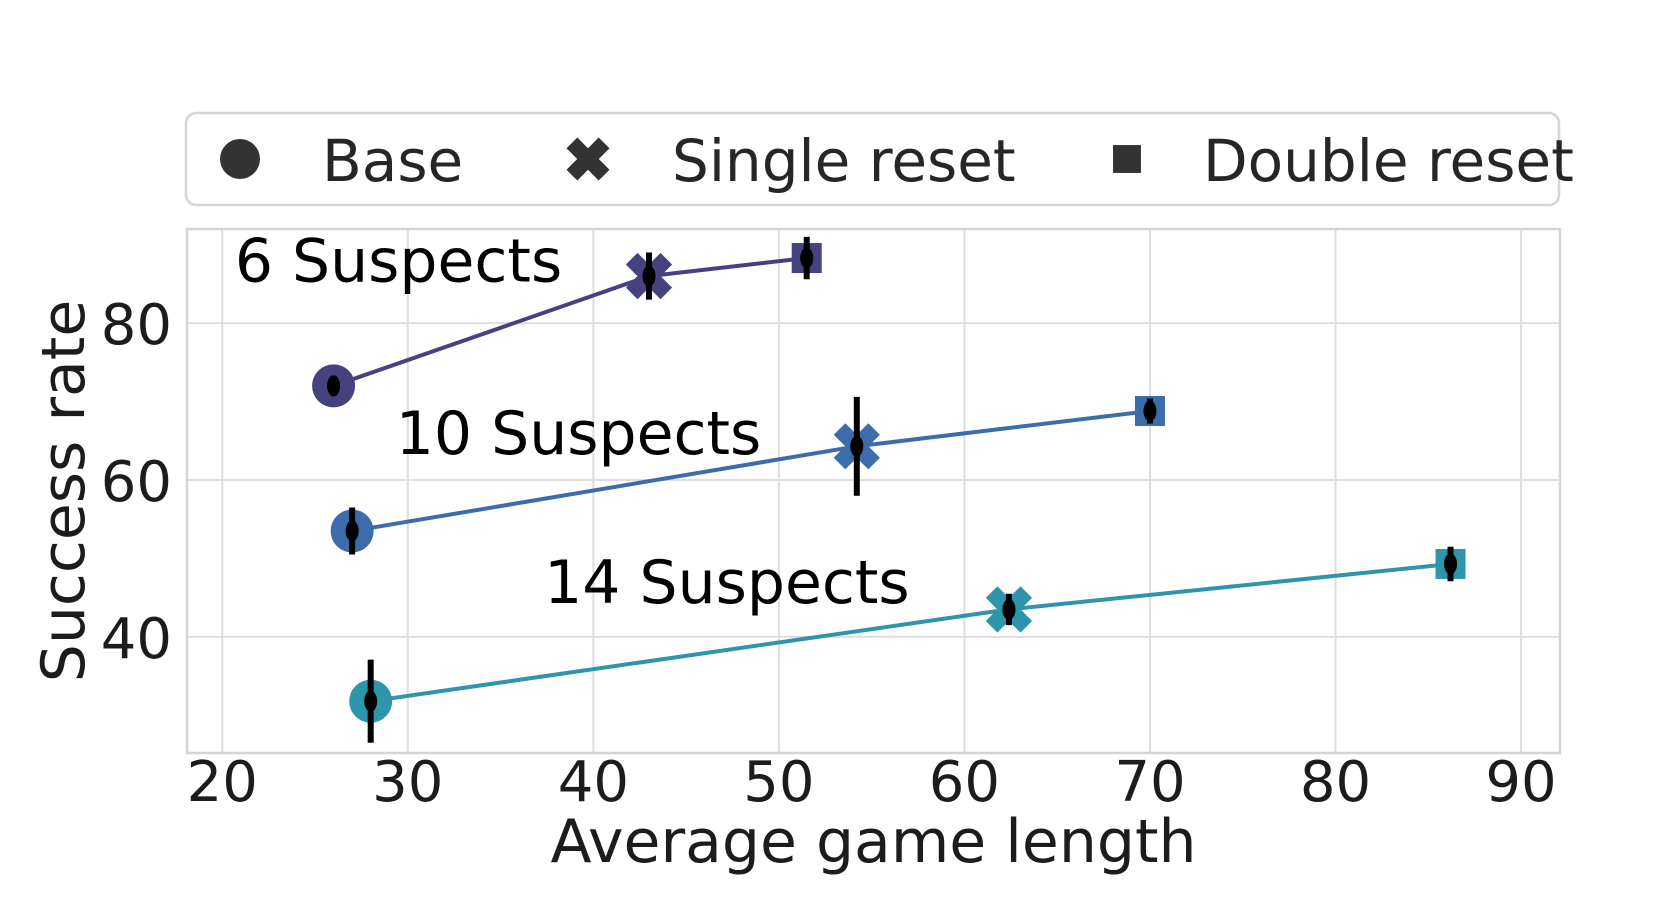 The width and height of the screenshot is (1661, 923). Describe the element at coordinates (1335, 782) in the screenshot. I see `x-tick-label-80: 80` at that location.